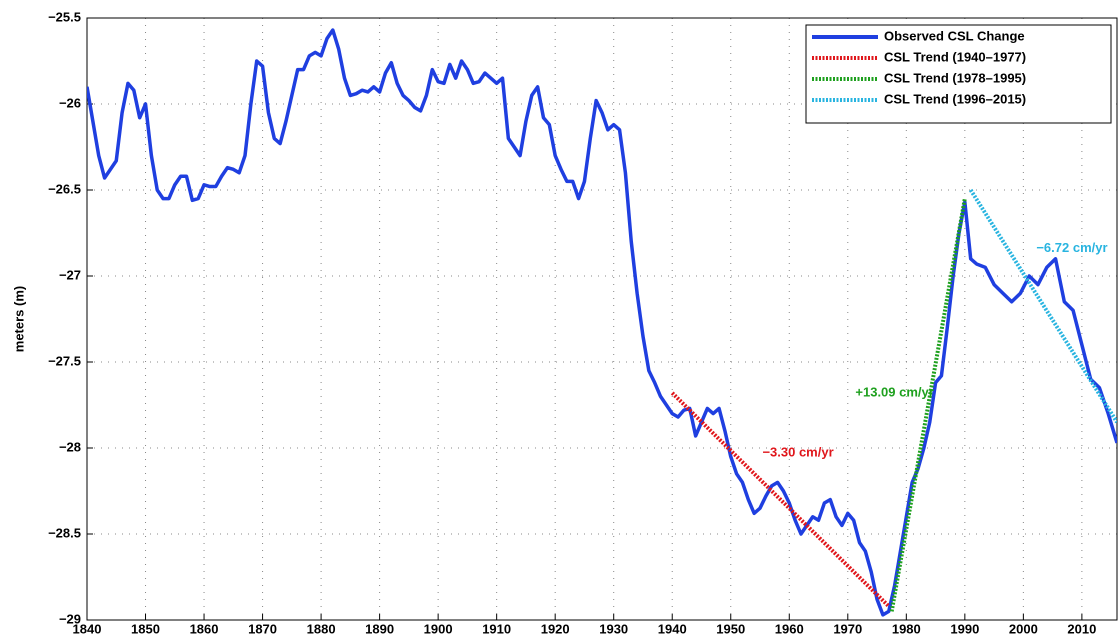 Image resolution: width=1118 pixels, height=637 pixels. What do you see at coordinates (379, 628) in the screenshot?
I see `x-tick-label: 1890` at bounding box center [379, 628].